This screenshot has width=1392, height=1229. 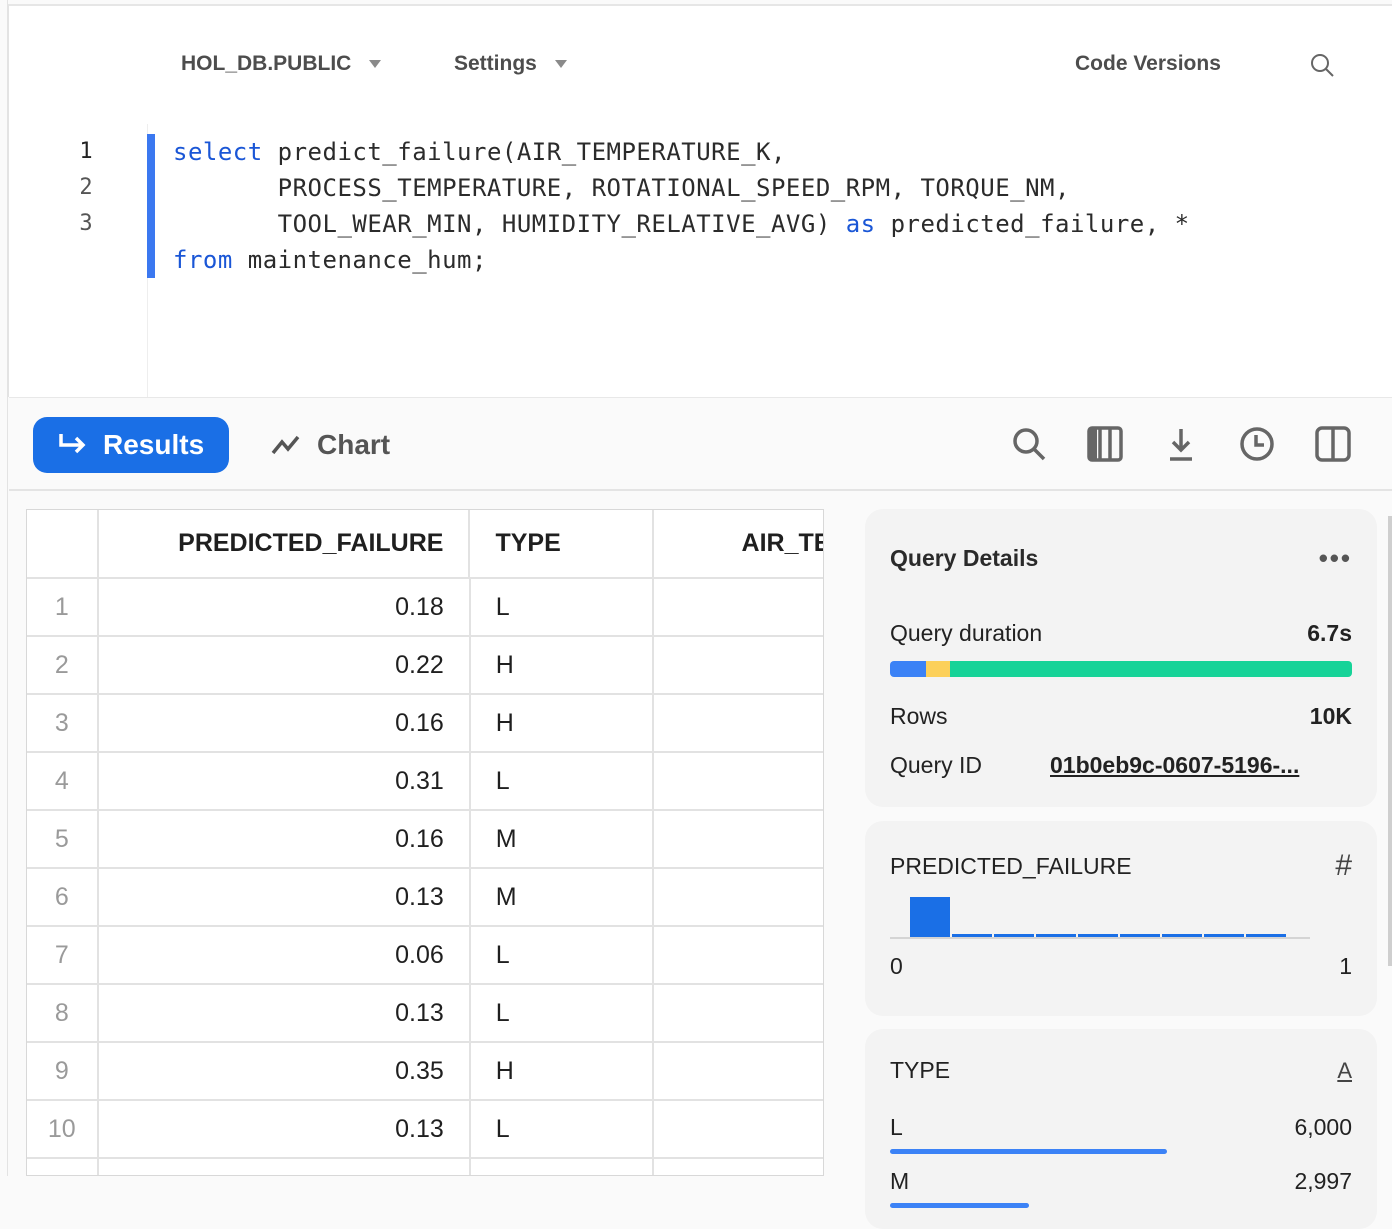 I want to click on histogram-max: 1, so click(x=1345, y=966).